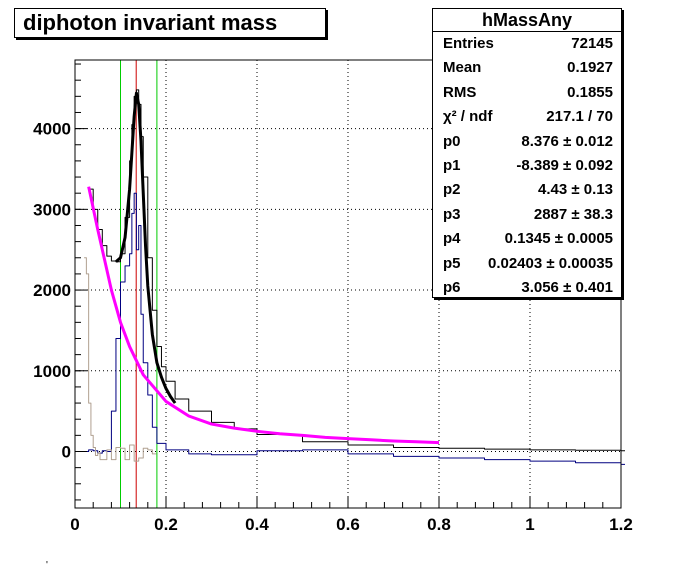 This screenshot has height=572, width=696. I want to click on x-tick-label: 0.2, so click(166, 524).